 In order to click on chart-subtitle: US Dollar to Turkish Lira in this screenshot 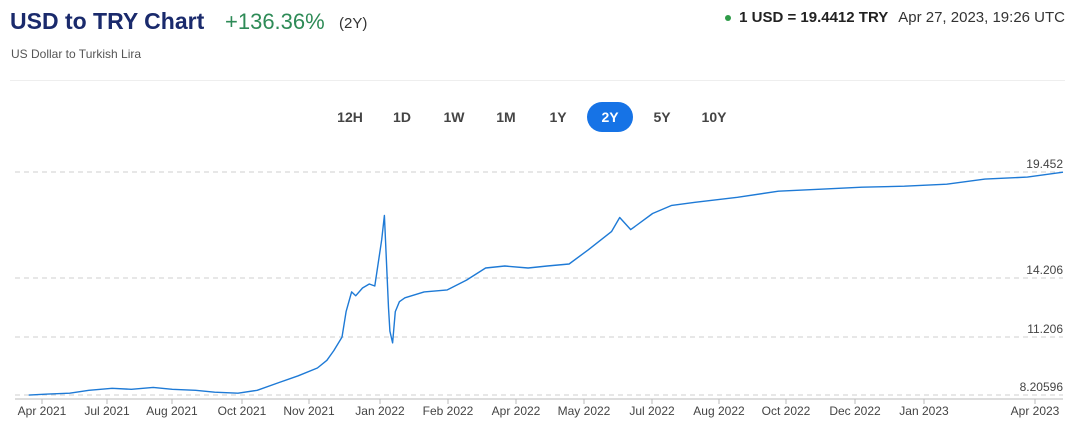, I will do `click(76, 54)`.